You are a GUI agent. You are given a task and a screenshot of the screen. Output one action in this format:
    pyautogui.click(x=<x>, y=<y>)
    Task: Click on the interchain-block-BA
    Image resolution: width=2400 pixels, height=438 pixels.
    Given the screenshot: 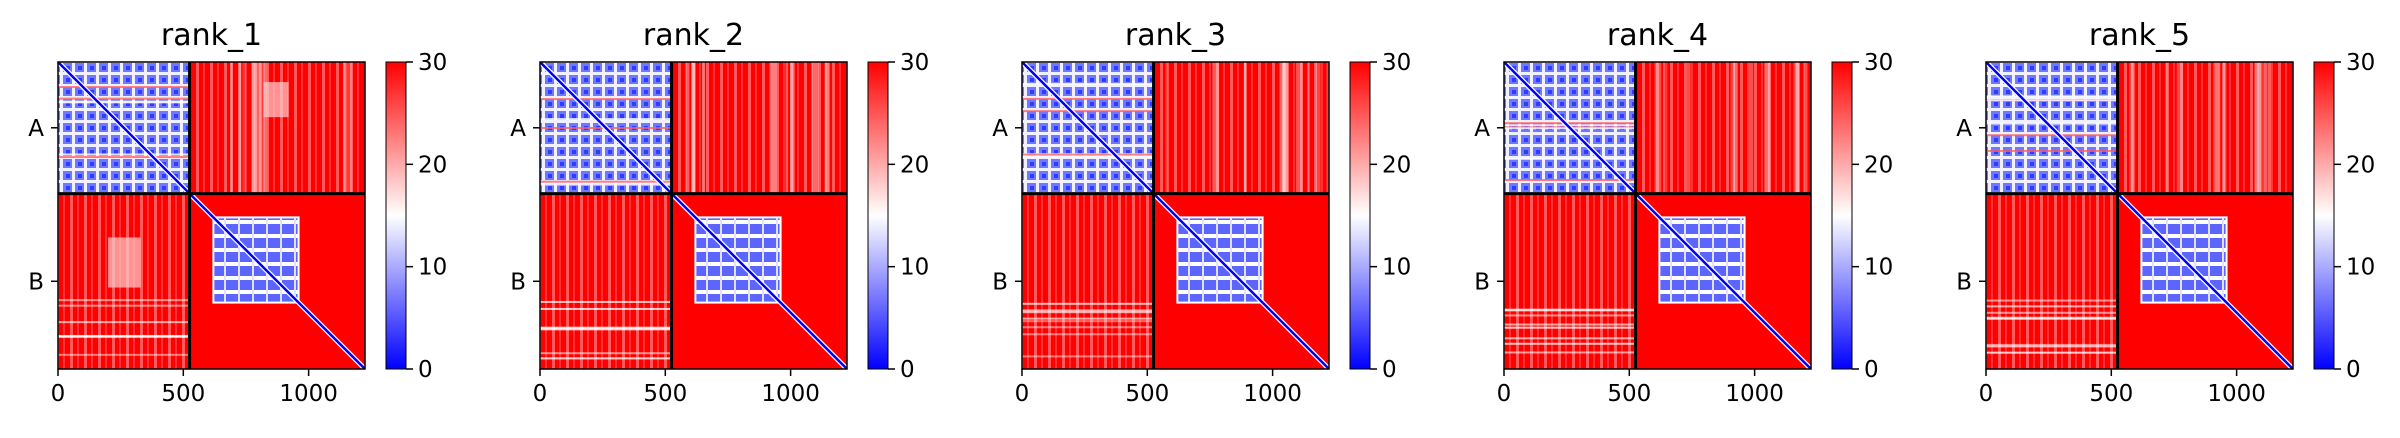 What is the action you would take?
    pyautogui.click(x=1088, y=281)
    